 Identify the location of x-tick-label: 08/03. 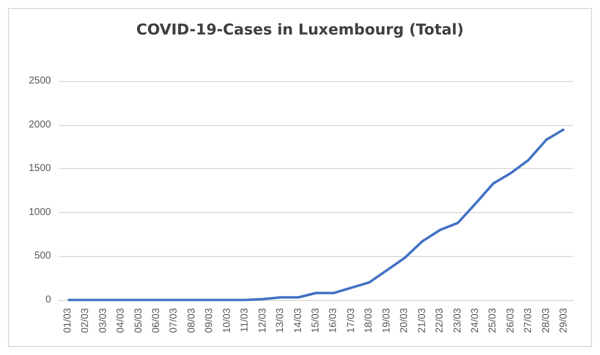
(192, 321).